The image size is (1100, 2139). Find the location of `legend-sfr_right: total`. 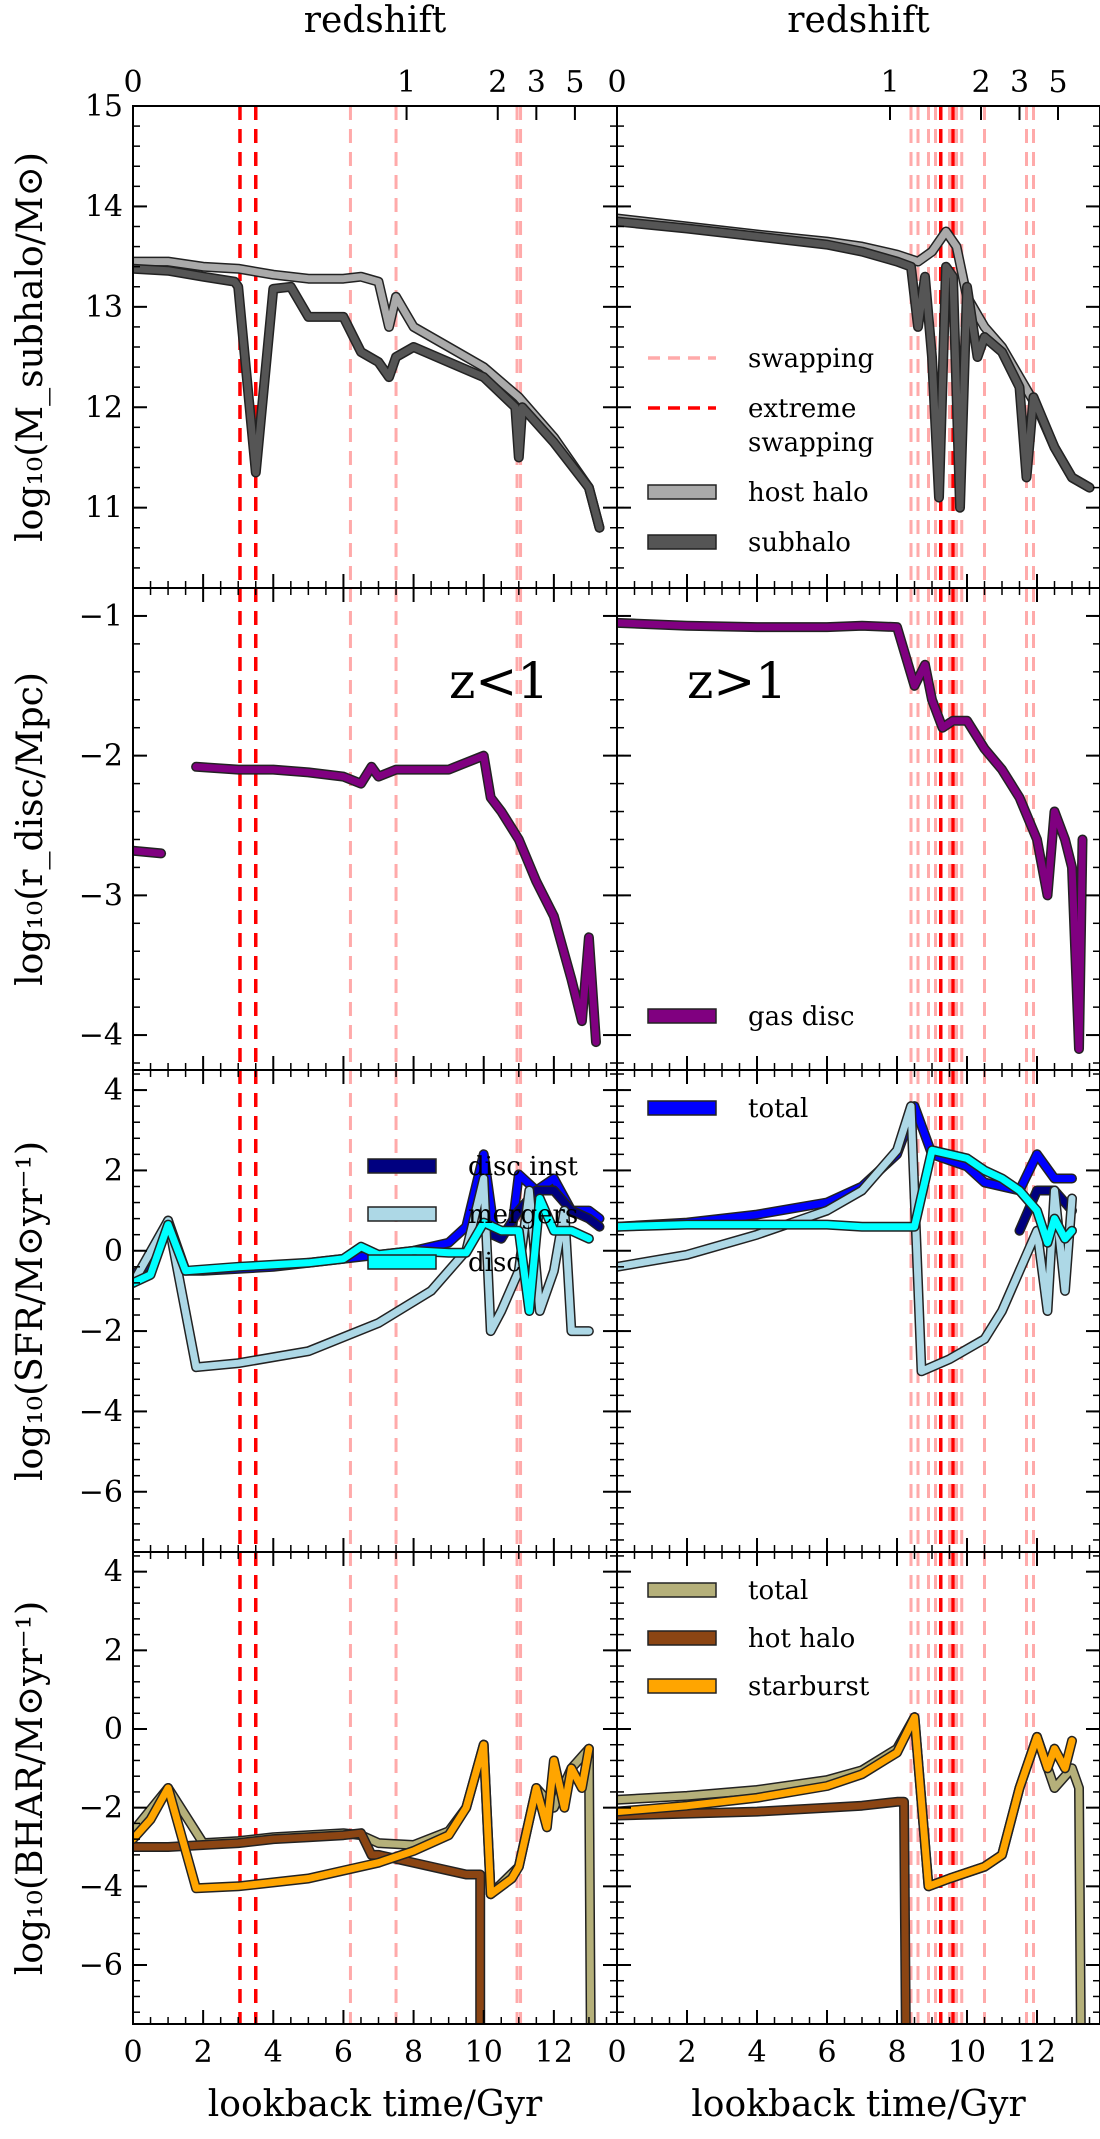

legend-sfr_right: total is located at coordinates (727, 1109).